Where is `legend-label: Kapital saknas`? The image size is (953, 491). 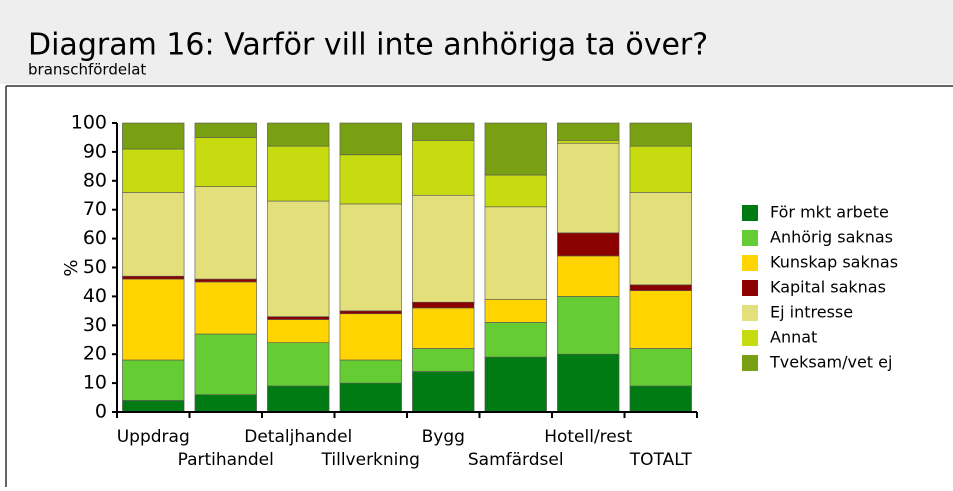 legend-label: Kapital saknas is located at coordinates (828, 287).